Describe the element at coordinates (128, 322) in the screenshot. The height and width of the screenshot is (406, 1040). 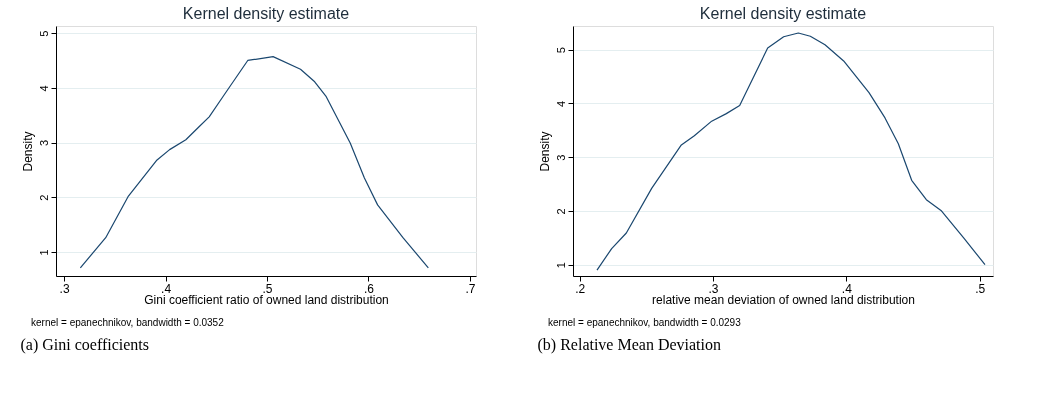
I see `text: kernel = epanechnikov, bandwidth = 0.0352` at that location.